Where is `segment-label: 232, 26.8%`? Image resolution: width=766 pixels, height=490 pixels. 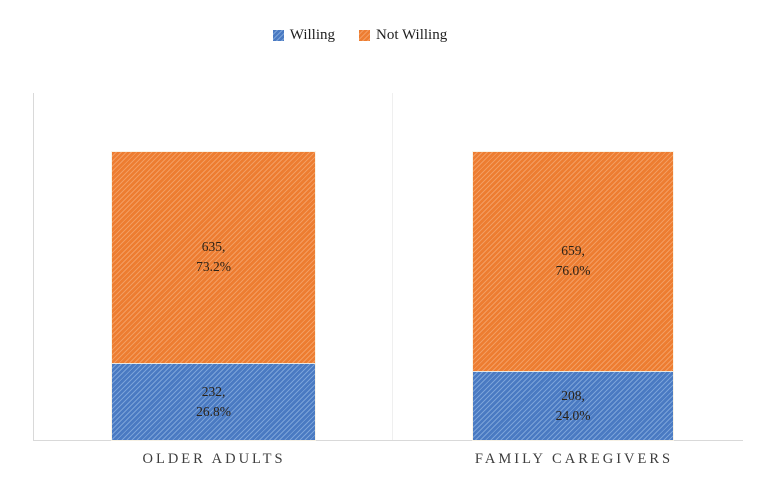
segment-label: 232, 26.8% is located at coordinates (213, 402).